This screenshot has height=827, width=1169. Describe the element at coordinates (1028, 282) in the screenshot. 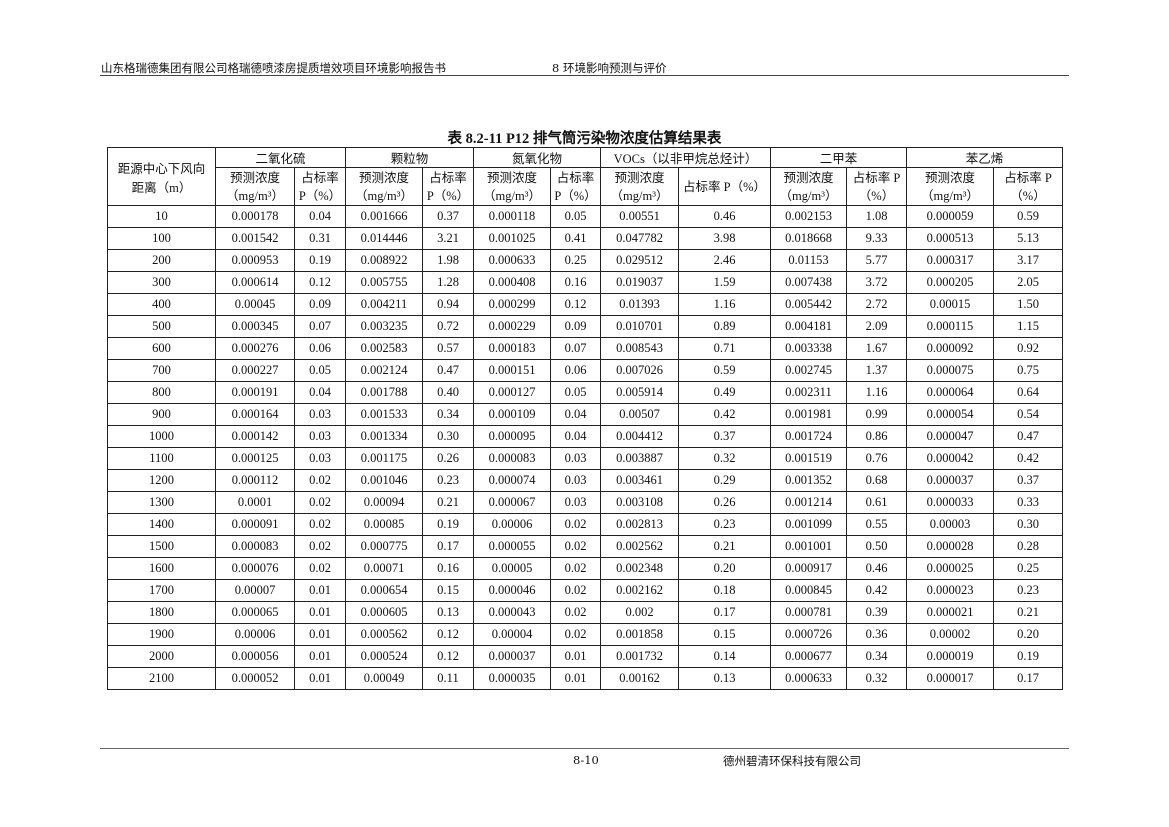

I see `value-cell: 2.05` at that location.